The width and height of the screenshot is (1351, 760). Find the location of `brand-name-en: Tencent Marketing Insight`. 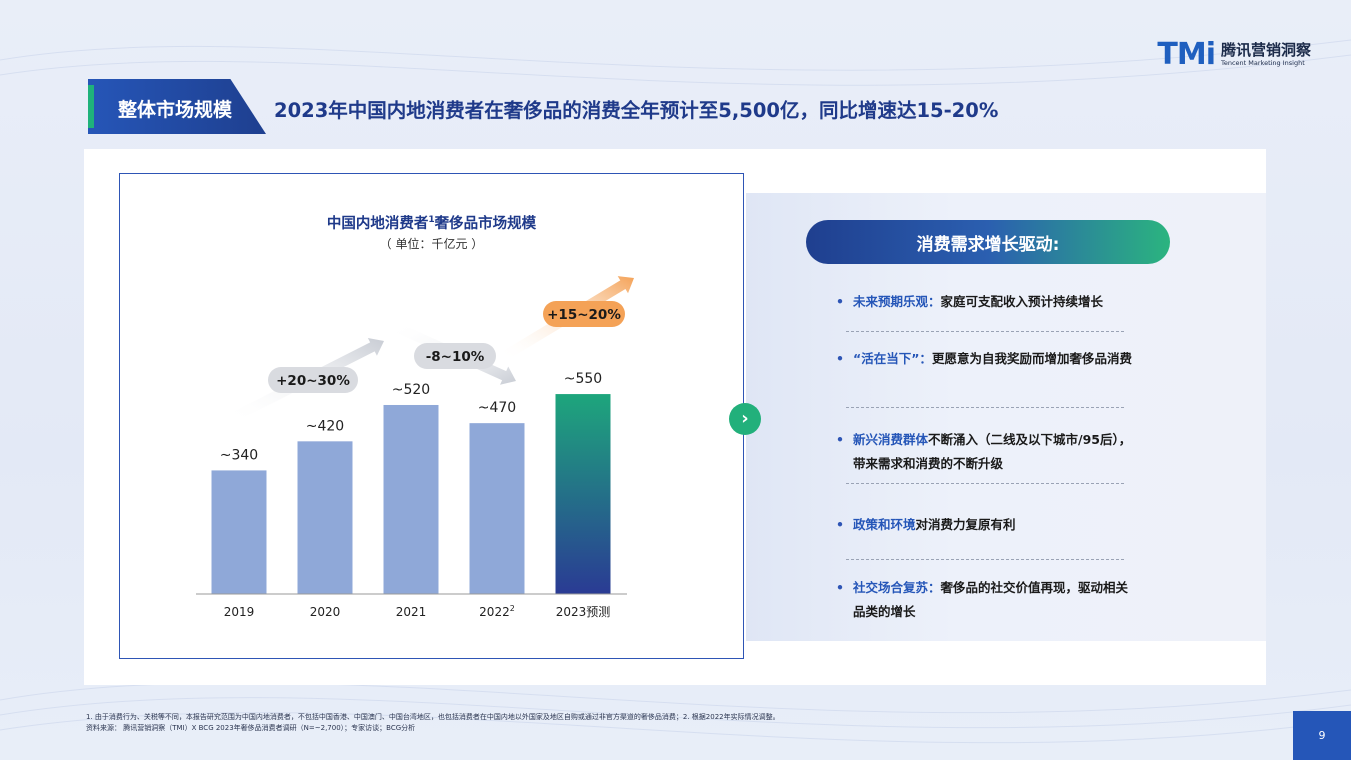

brand-name-en: Tencent Marketing Insight is located at coordinates (1262, 63).